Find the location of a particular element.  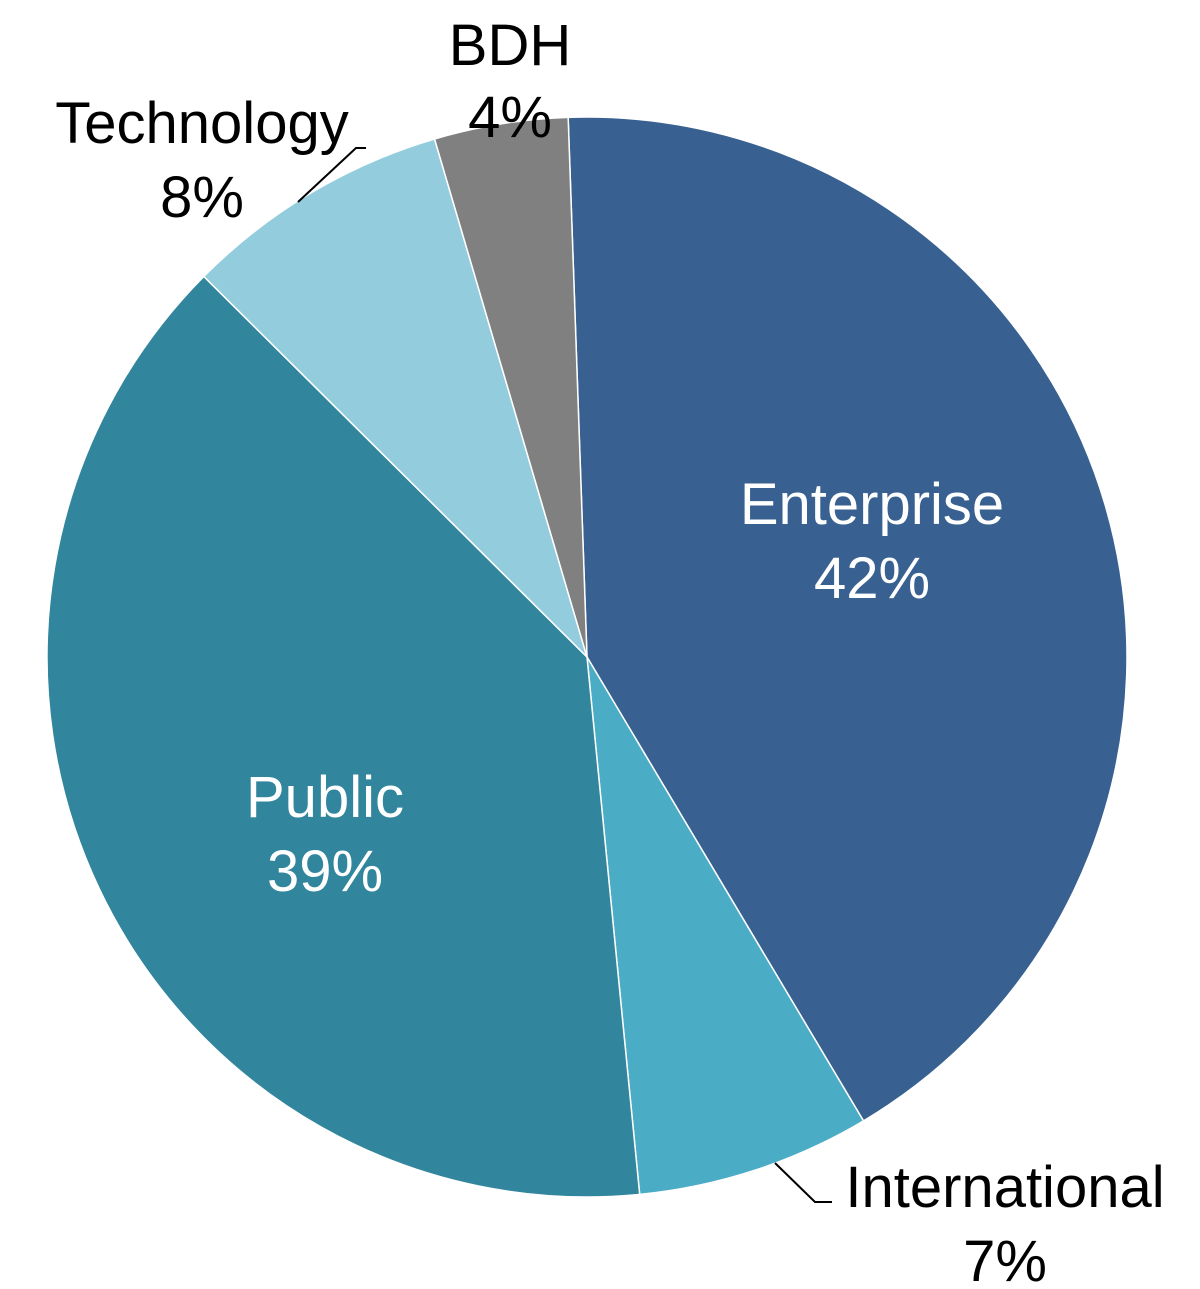

pie-slice-technology is located at coordinates (395, 398).